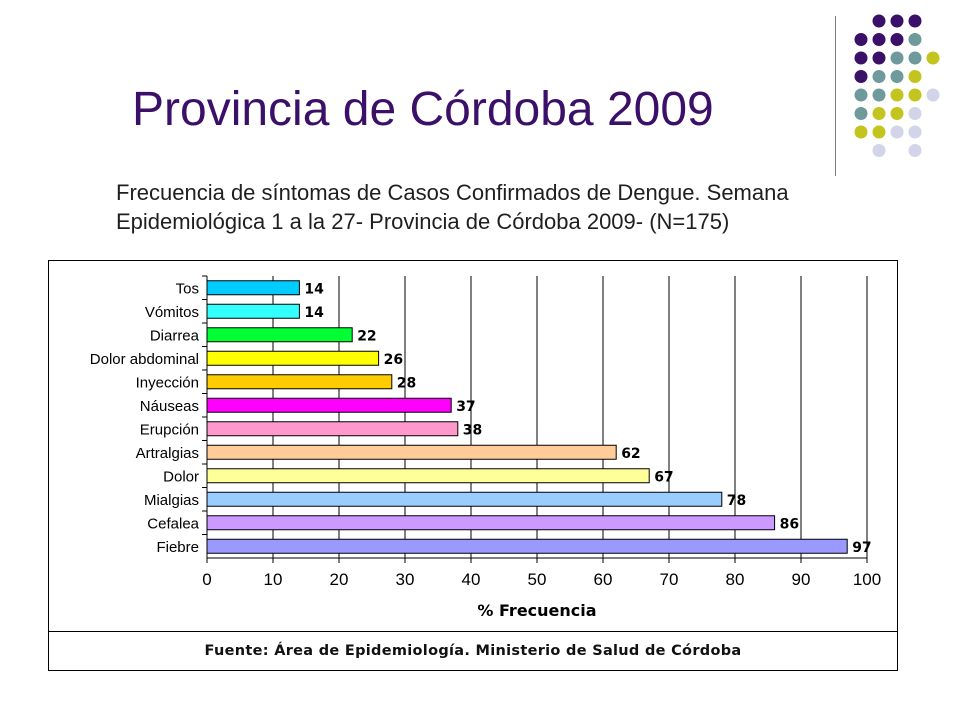 Image resolution: width=960 pixels, height=720 pixels. What do you see at coordinates (273, 579) in the screenshot?
I see `x-tick-label: 10` at bounding box center [273, 579].